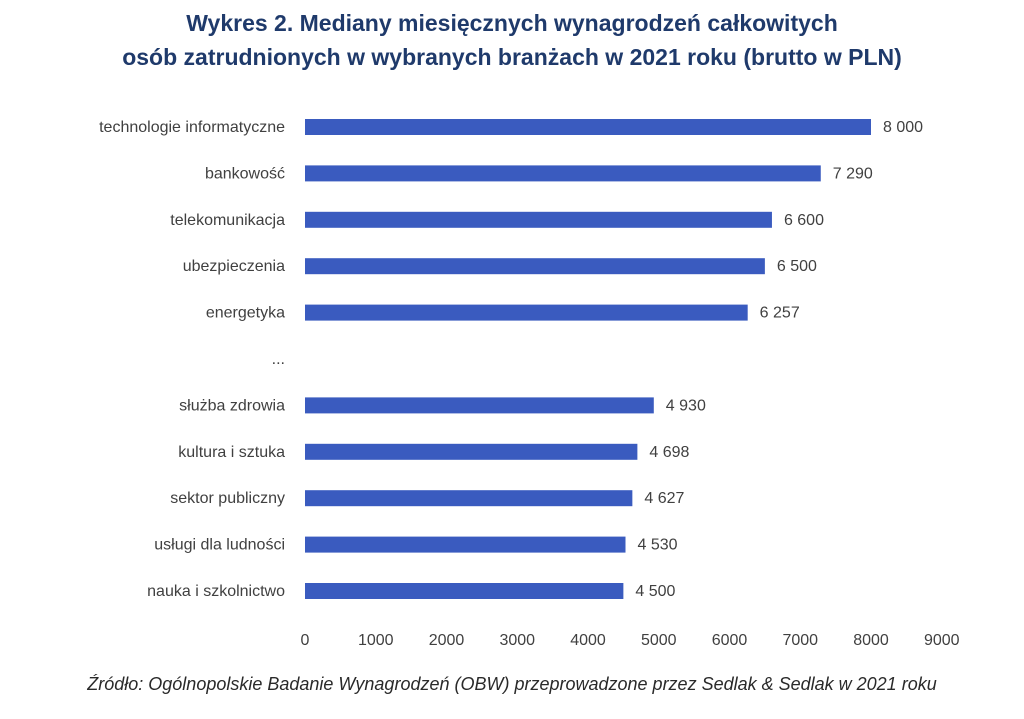  What do you see at coordinates (730, 640) in the screenshot?
I see `x-tick-label: 6000` at bounding box center [730, 640].